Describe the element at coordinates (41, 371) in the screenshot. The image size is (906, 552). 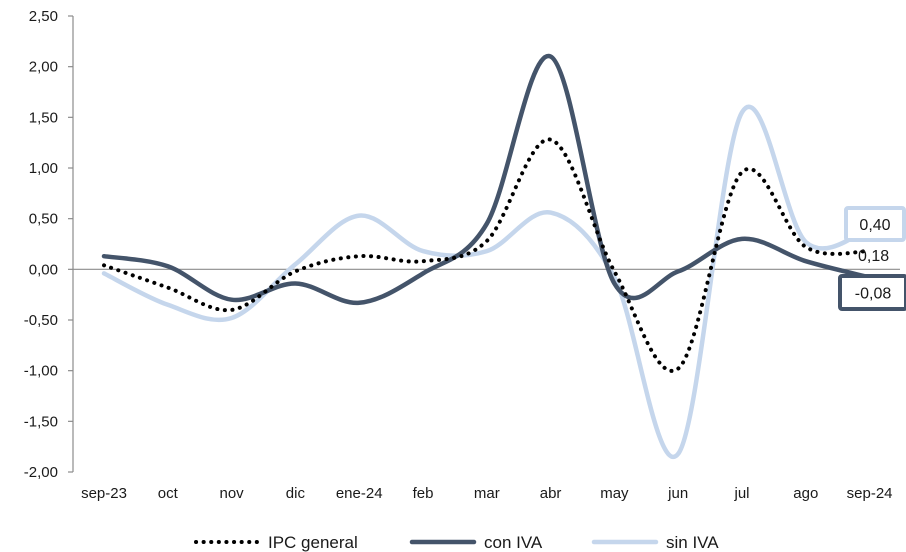
I see `y-tick-label: -1,00` at that location.